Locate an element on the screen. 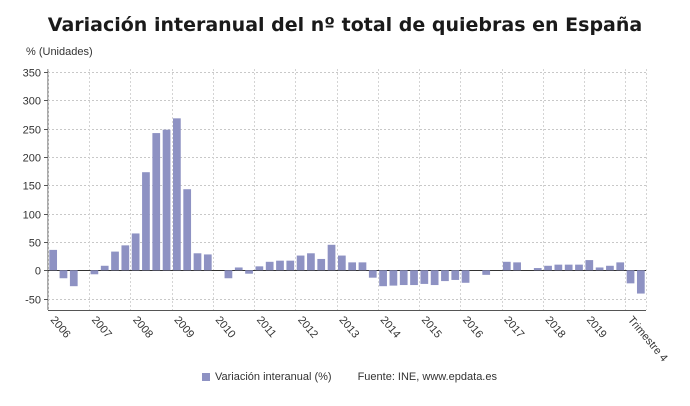 This screenshot has height=406, width=690. x-tick-label: Trimestre 4 is located at coordinates (647, 339).